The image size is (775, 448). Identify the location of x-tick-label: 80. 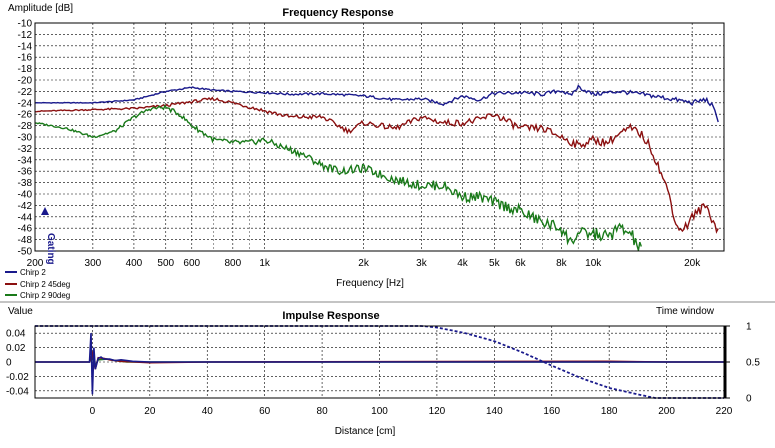
(323, 411).